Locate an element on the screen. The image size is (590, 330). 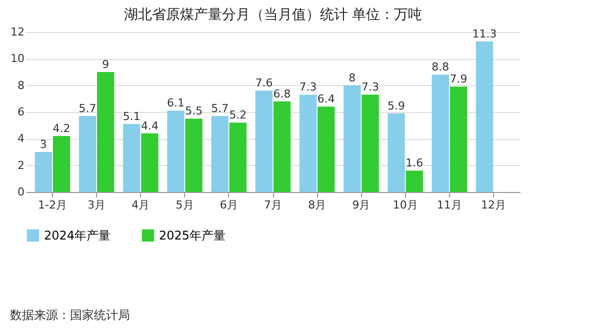
x-tick-label: 4月 is located at coordinates (141, 205).